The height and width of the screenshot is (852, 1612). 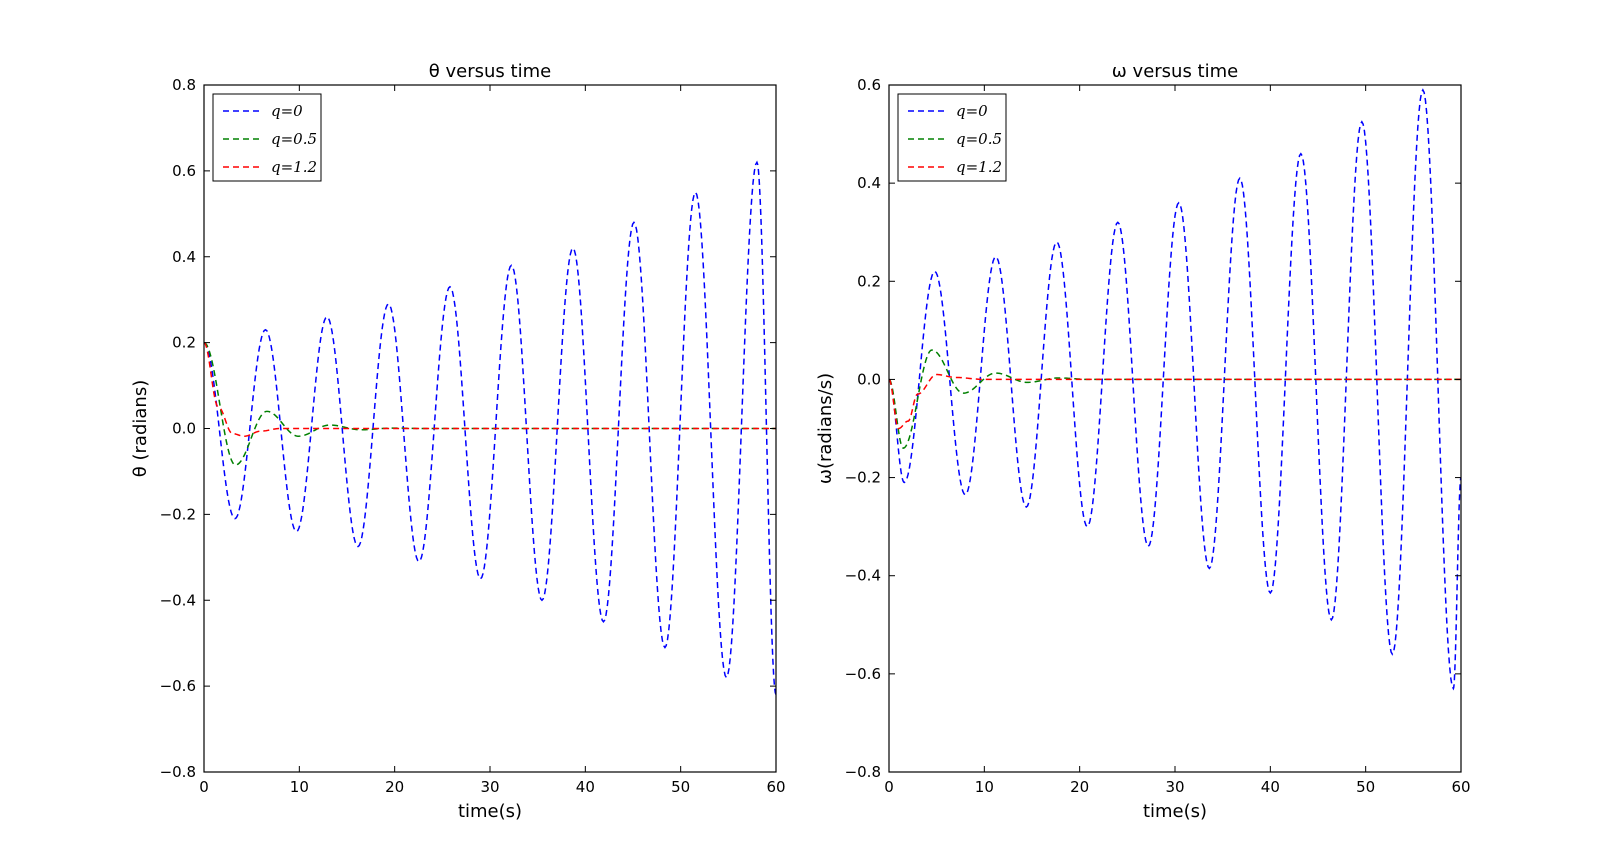 What do you see at coordinates (140, 428) in the screenshot?
I see `y-axis-label: θ (radians)` at bounding box center [140, 428].